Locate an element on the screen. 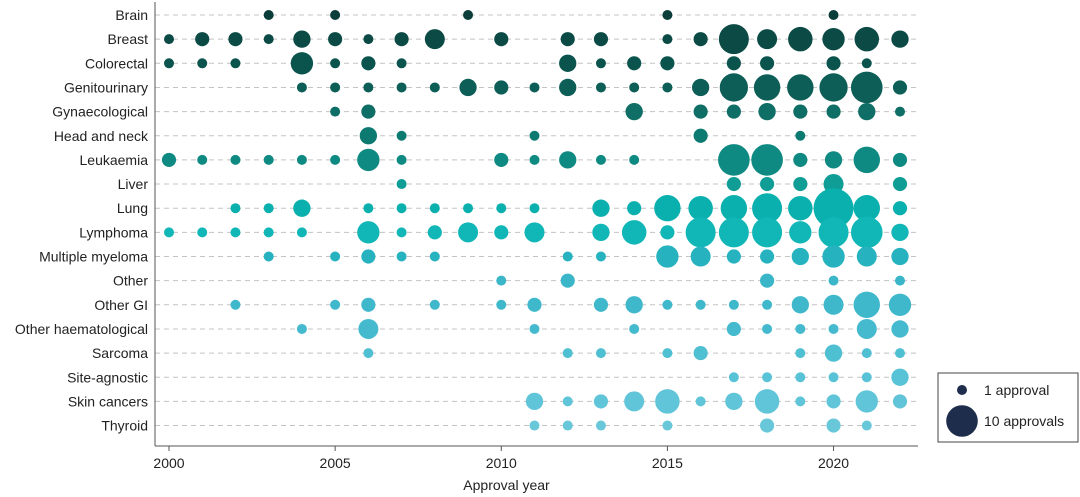 This screenshot has width=1080, height=497. category-label-other-haematological: Other haematological is located at coordinates (81, 329).